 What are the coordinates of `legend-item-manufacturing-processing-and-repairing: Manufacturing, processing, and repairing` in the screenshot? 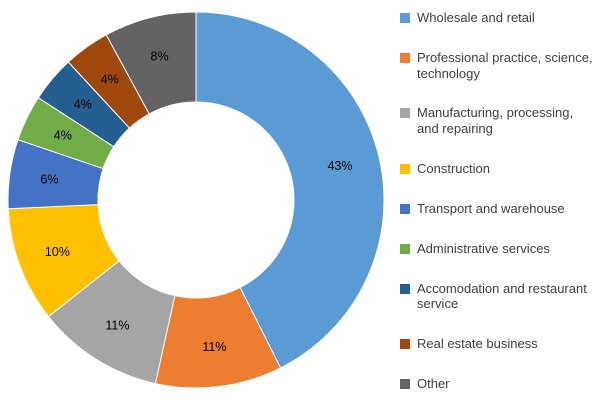 It's located at (499, 121).